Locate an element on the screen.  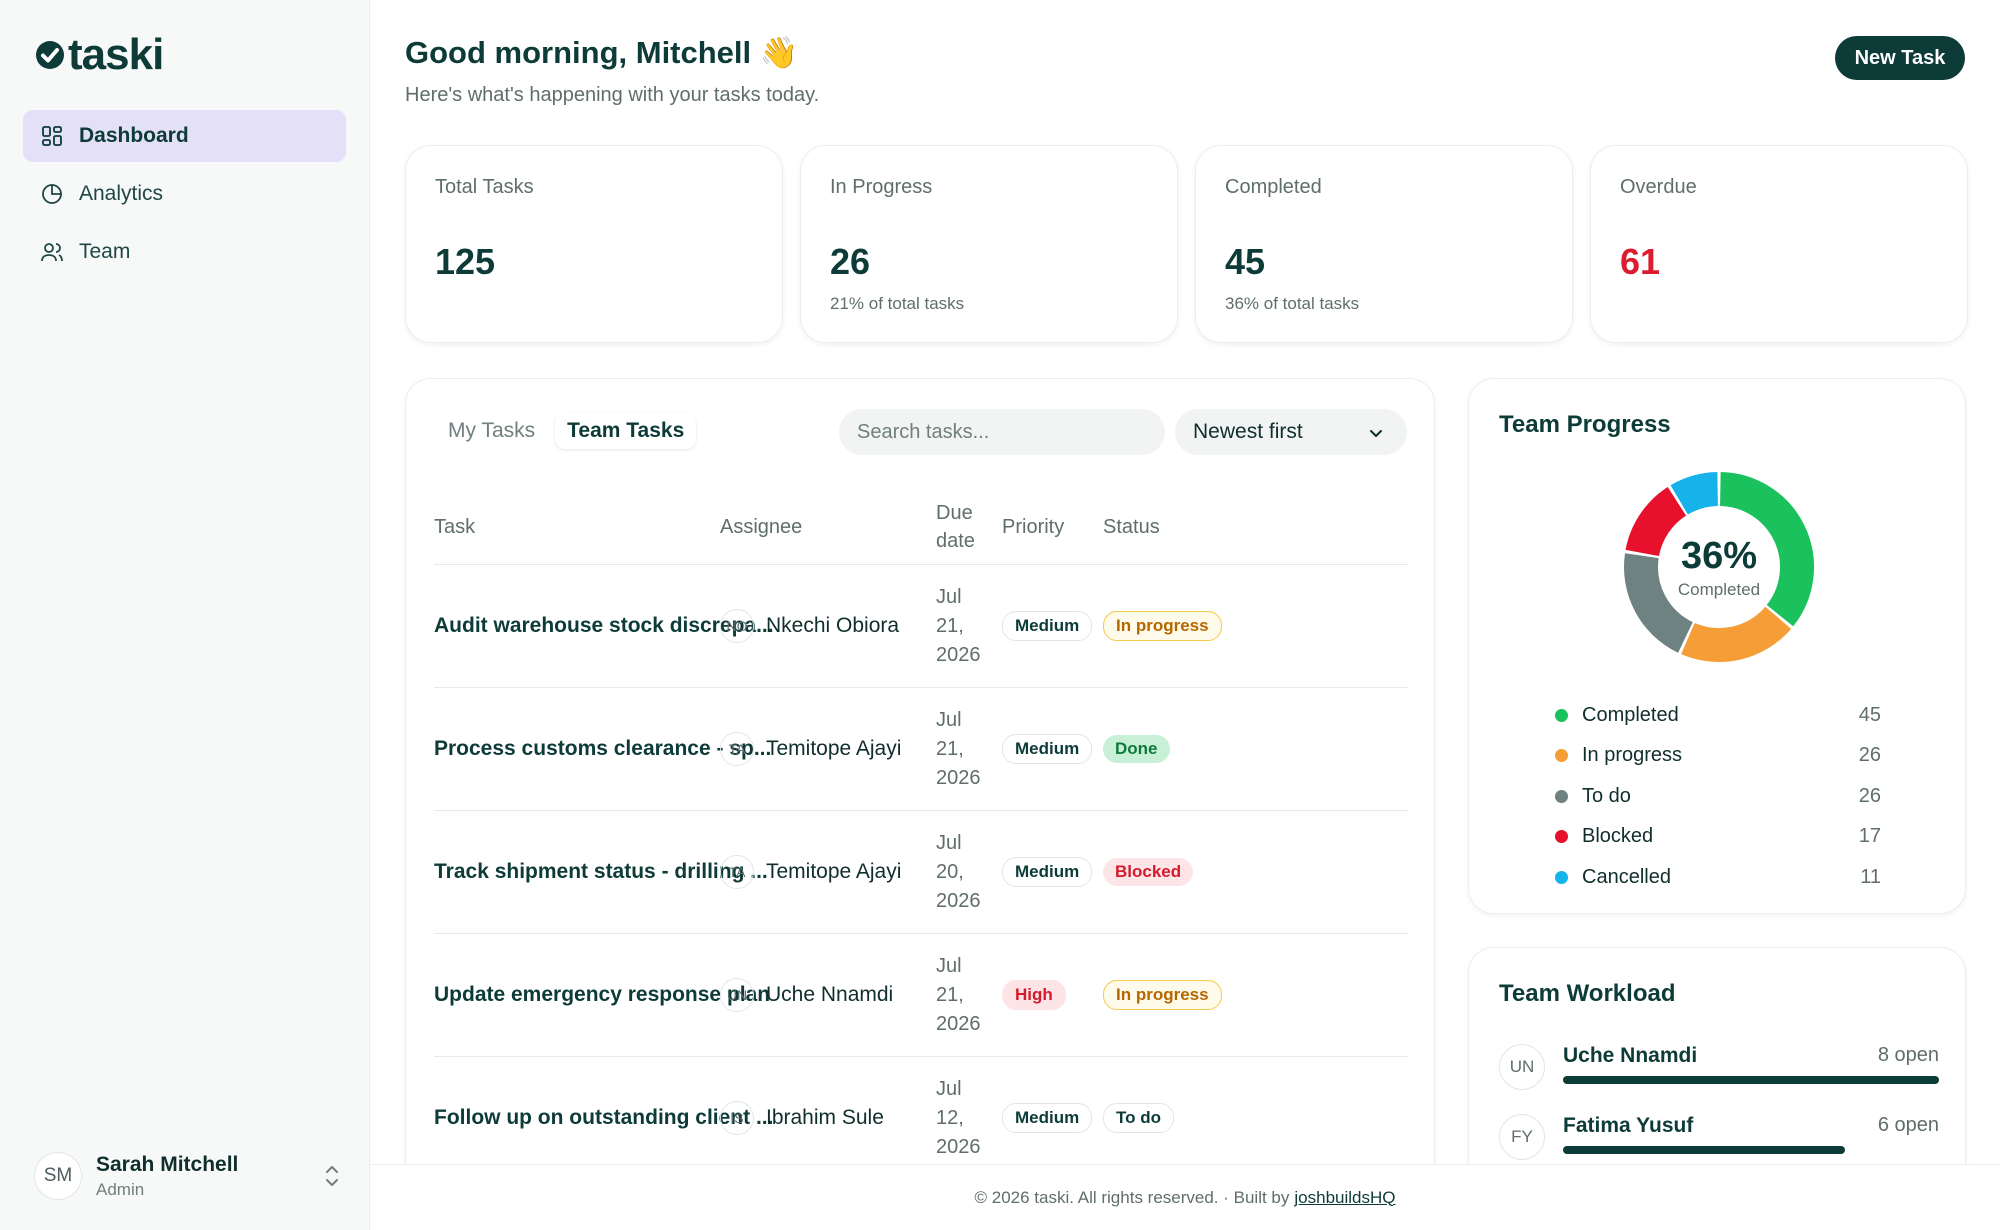
column-header-task: Task is located at coordinates (455, 527).